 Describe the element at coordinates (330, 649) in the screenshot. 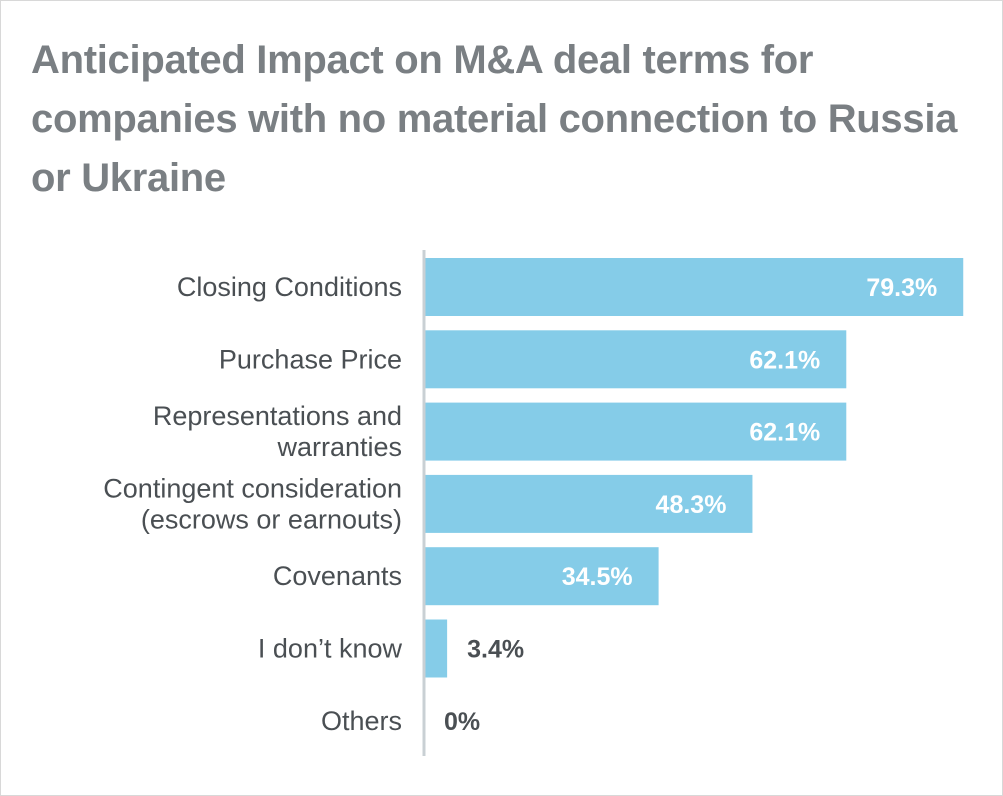

I see `category-label: I don’t know` at that location.